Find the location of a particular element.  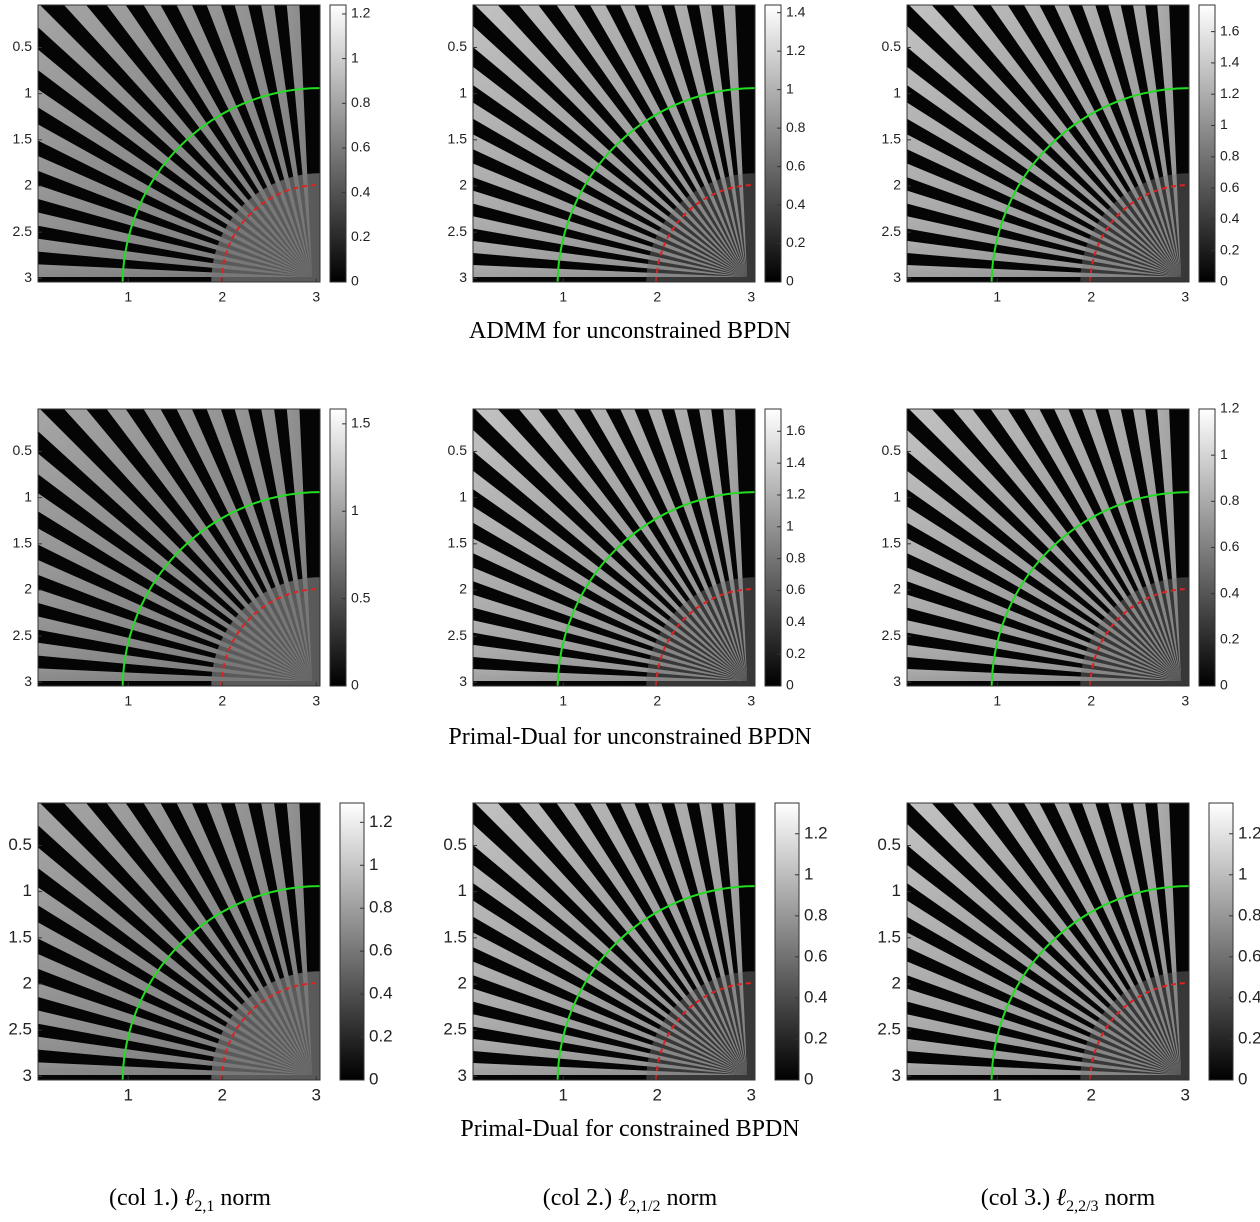

caption-prefix: (col 3.) is located at coordinates (1015, 1198).